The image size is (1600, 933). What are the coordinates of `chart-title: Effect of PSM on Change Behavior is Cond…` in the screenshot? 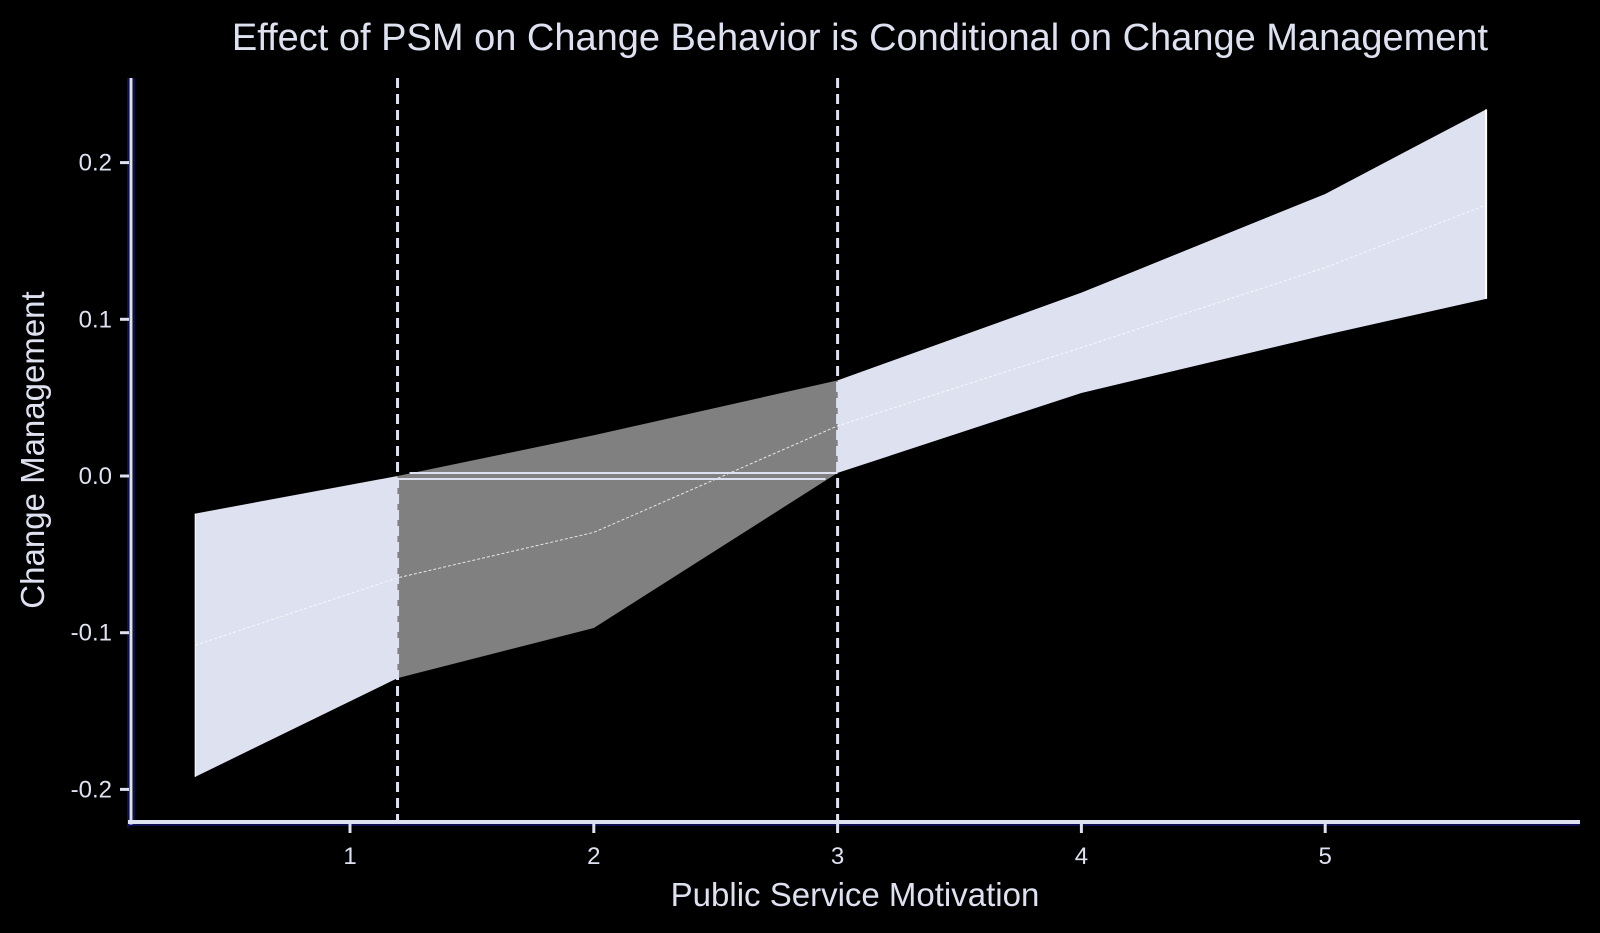 It's located at (860, 38).